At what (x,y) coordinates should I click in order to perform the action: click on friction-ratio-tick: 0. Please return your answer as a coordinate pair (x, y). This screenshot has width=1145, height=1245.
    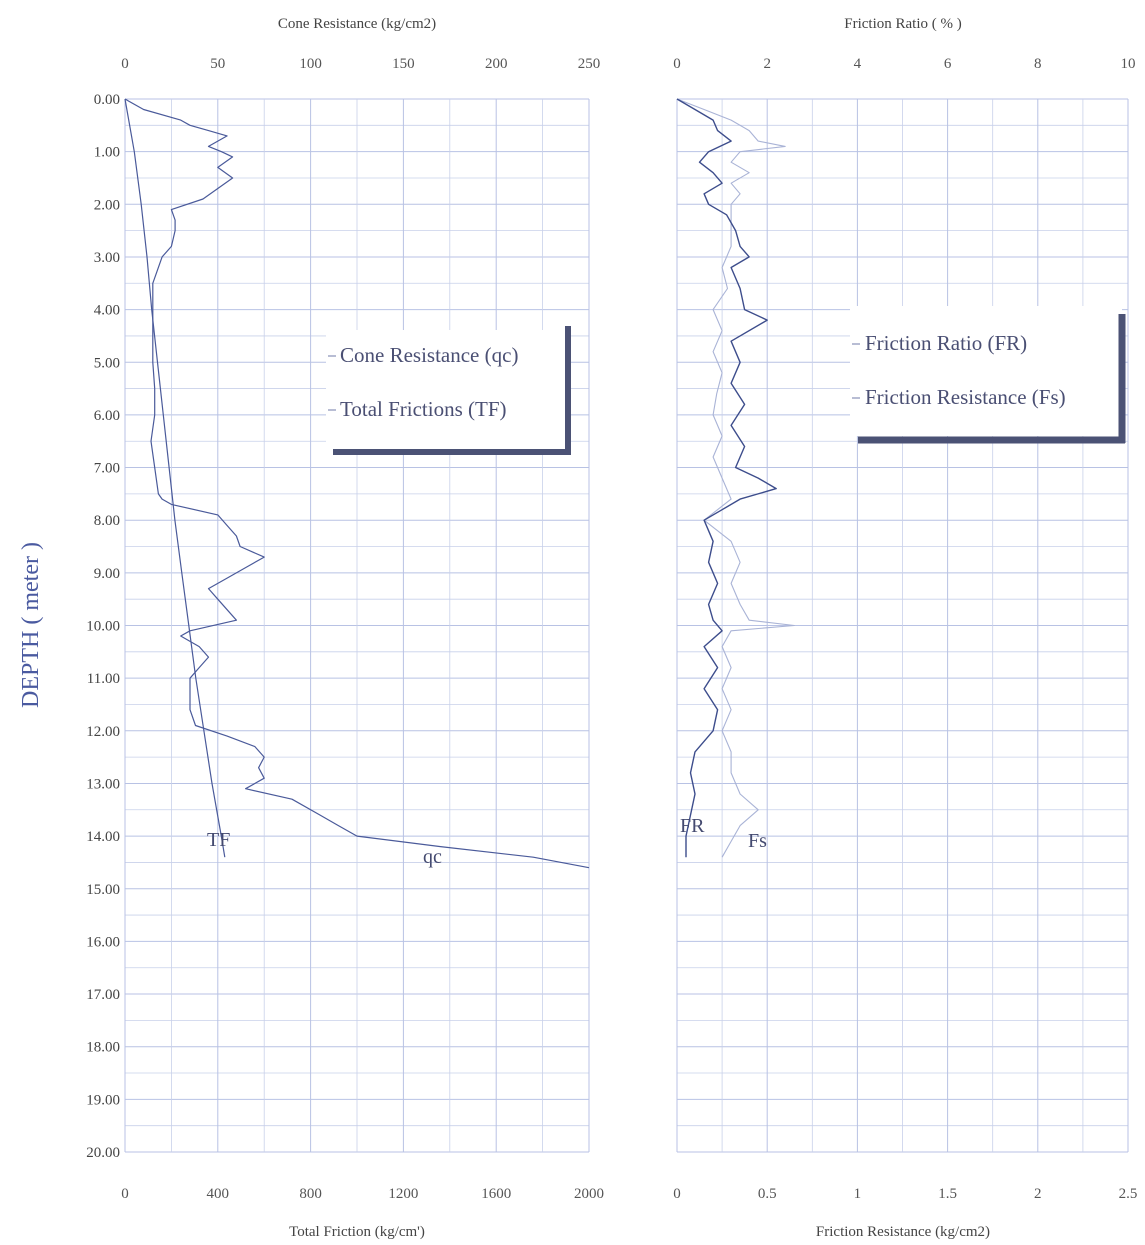
    Looking at the image, I should click on (677, 64).